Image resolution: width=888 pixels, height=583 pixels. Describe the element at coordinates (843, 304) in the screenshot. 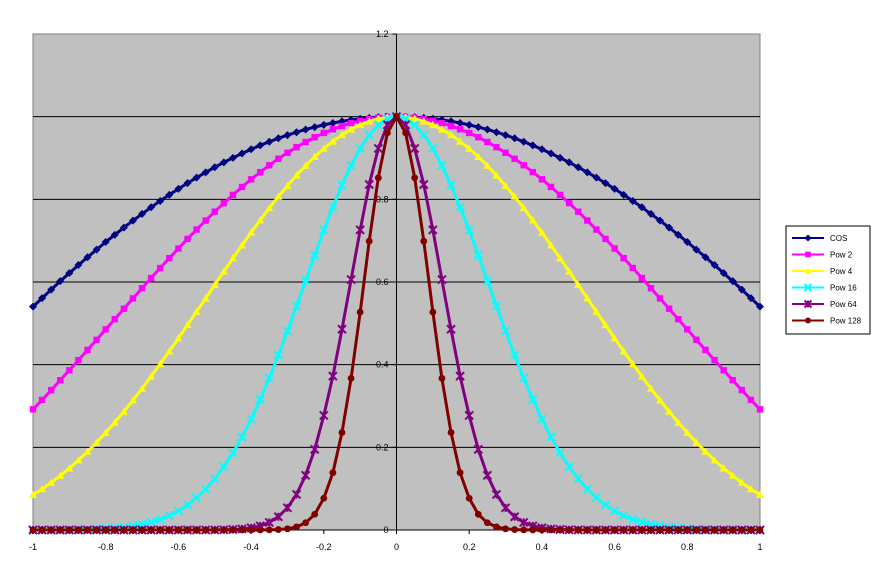

I see `legend-label: Pow 64` at that location.